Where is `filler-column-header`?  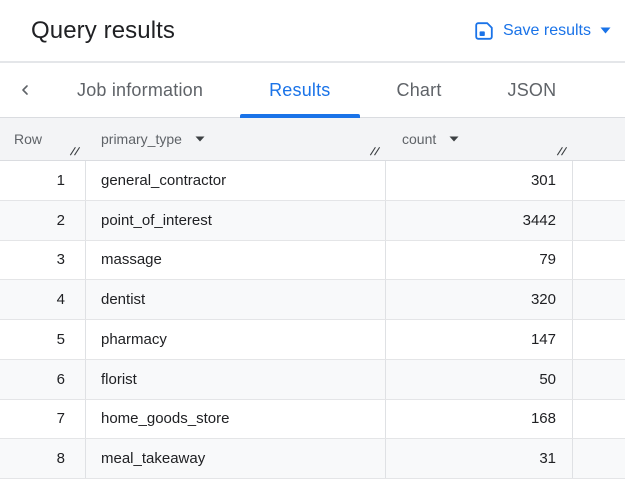
filler-column-header is located at coordinates (599, 139).